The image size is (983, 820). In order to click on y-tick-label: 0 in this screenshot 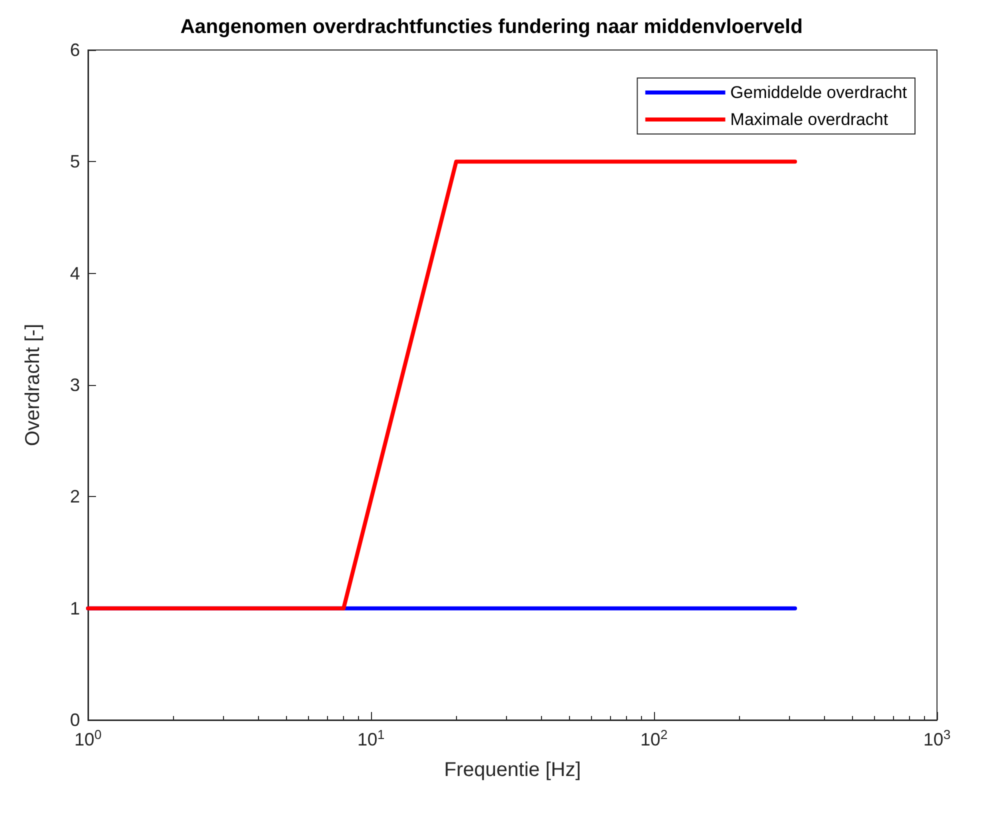, I will do `click(75, 720)`.